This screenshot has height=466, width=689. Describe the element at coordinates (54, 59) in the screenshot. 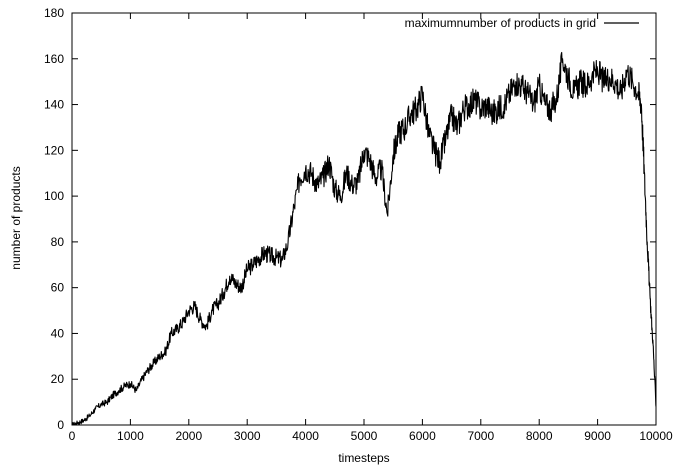

I see `y-tick-label: 160` at that location.